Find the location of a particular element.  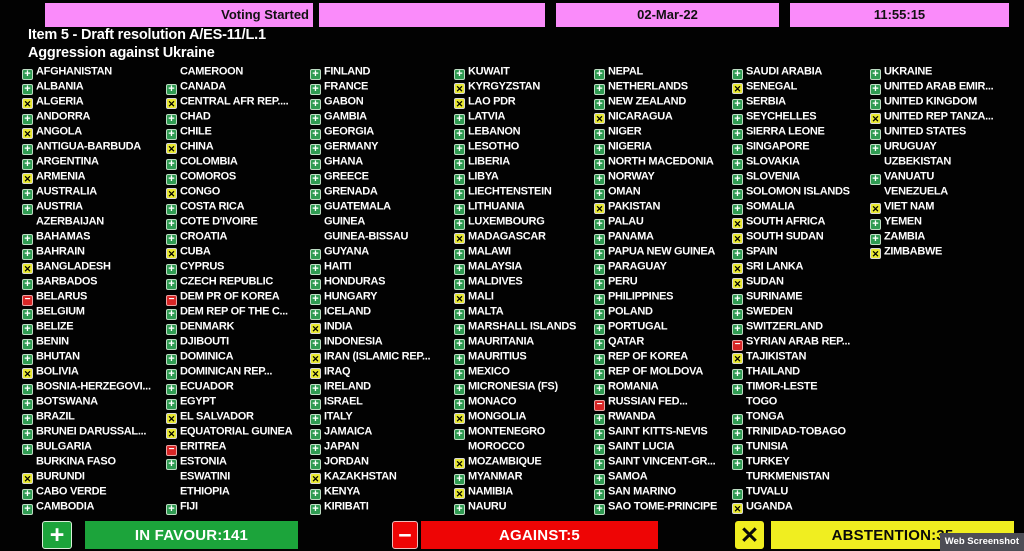

country-name: SAINT KITTS-NEVIS is located at coordinates (658, 431).